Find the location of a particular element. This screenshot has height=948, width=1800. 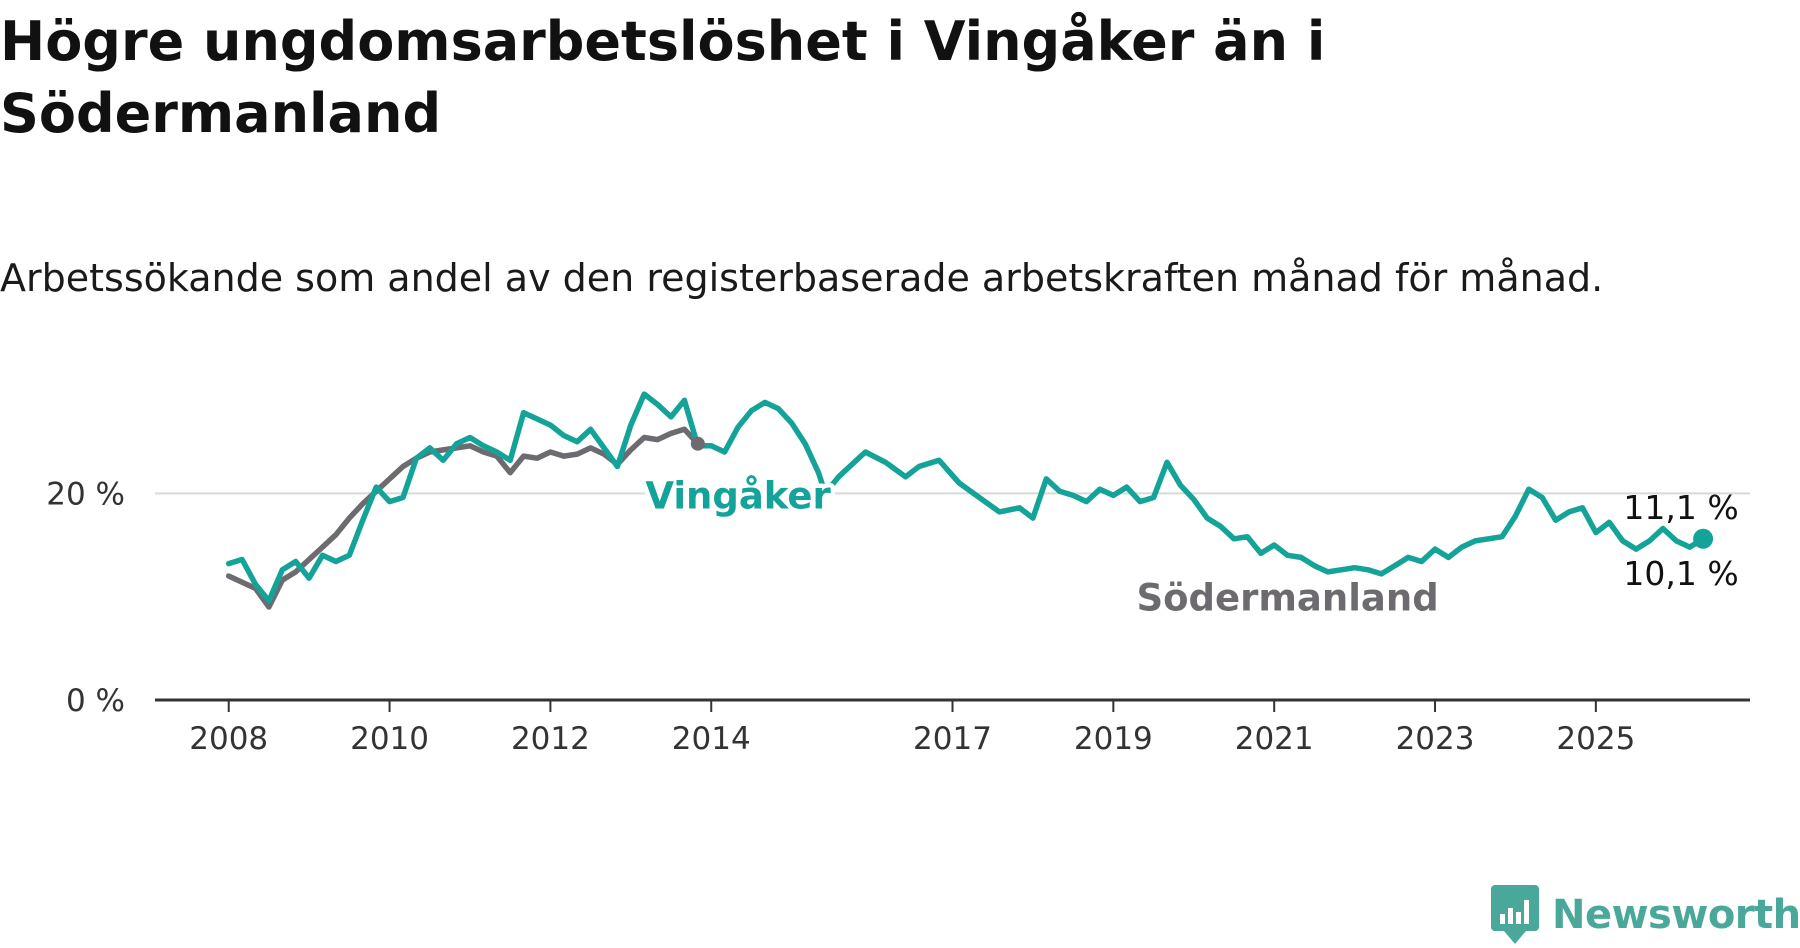

x-tick-label: 2019 is located at coordinates (1113, 739).